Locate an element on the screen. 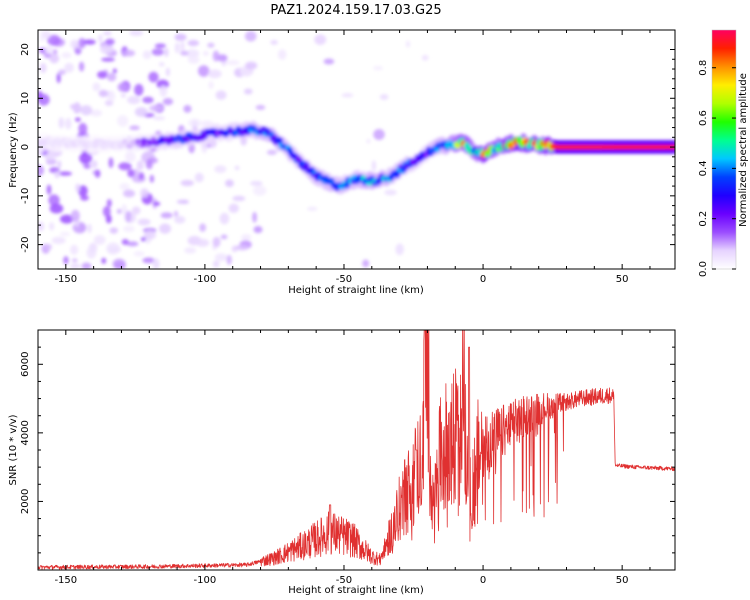 The height and width of the screenshot is (600, 750). y-tick-label: -20 is located at coordinates (25, 244).